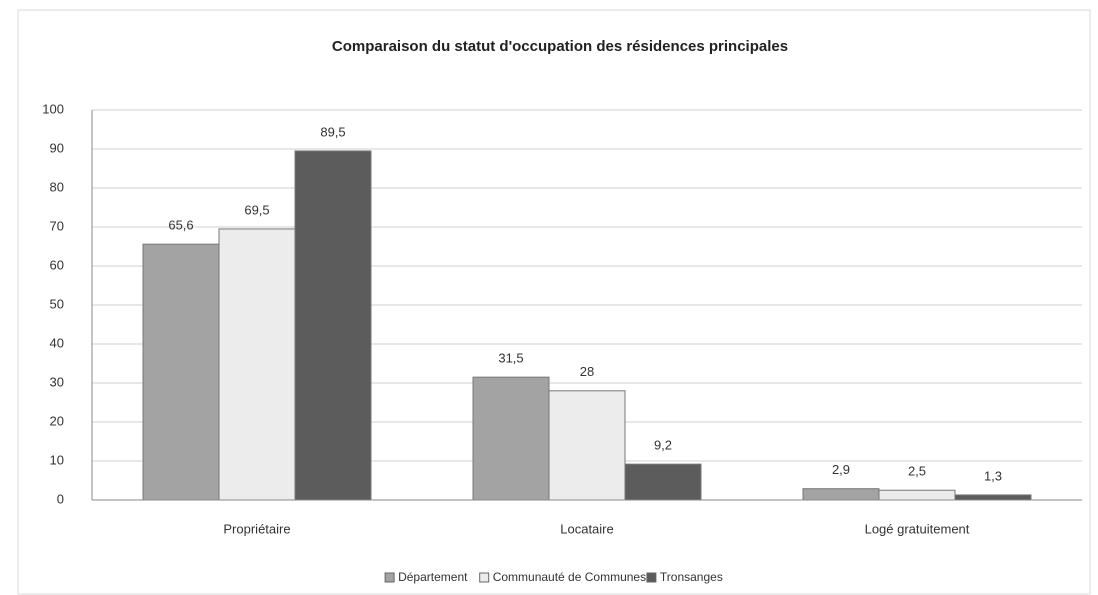 This screenshot has height=595, width=1098. What do you see at coordinates (256, 209) in the screenshot?
I see `value-label: 69,5` at bounding box center [256, 209].